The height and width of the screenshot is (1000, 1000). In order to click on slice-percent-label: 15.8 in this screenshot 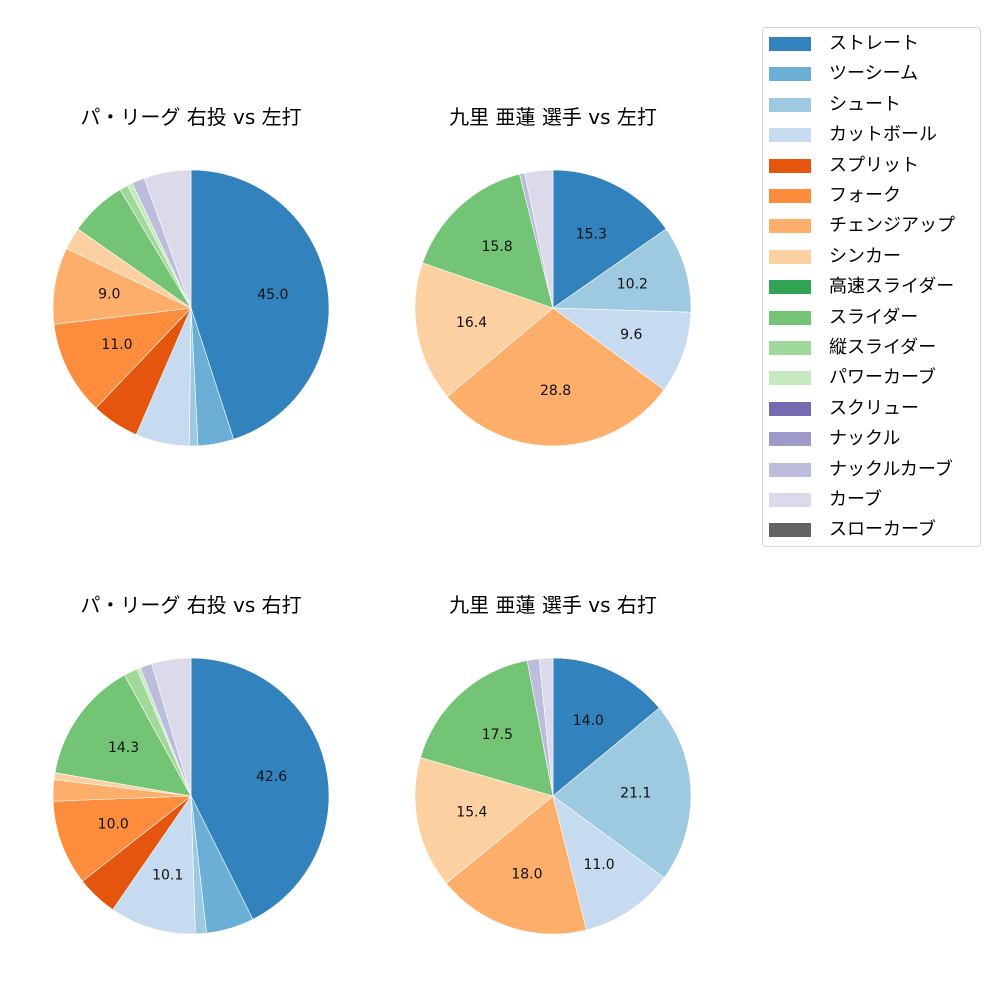, I will do `click(496, 247)`.